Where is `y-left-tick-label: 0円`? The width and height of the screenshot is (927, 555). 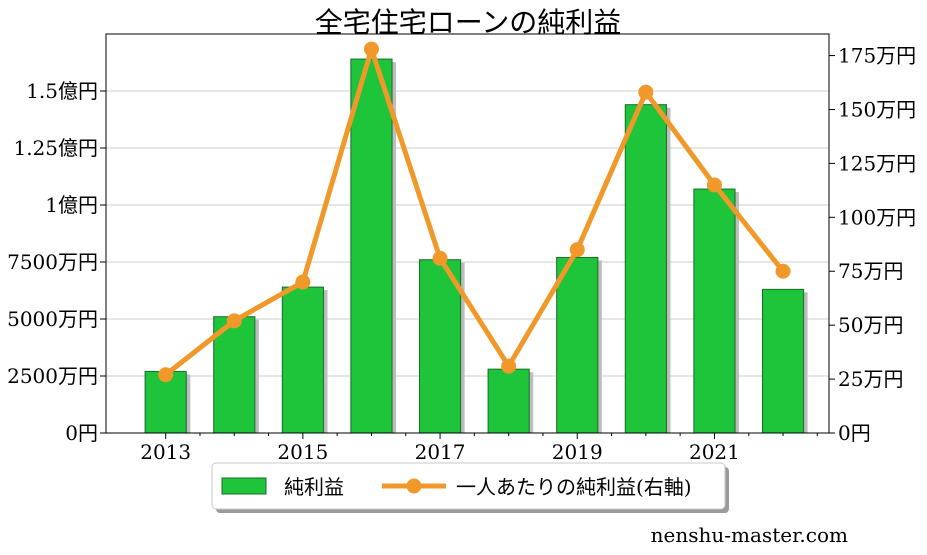
y-left-tick-label: 0円 is located at coordinates (81, 433).